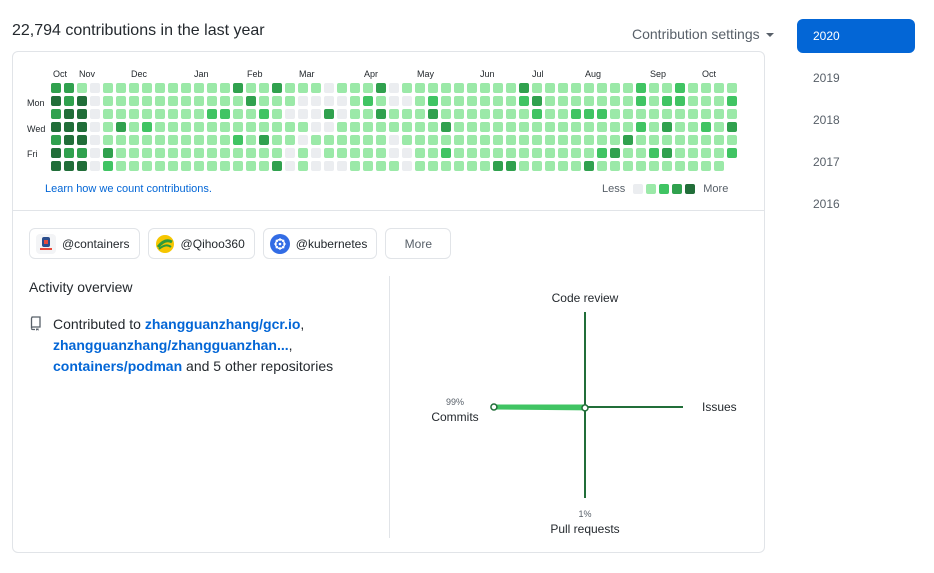  Describe the element at coordinates (118, 366) in the screenshot. I see `repo-link-podman: containers/podman` at that location.